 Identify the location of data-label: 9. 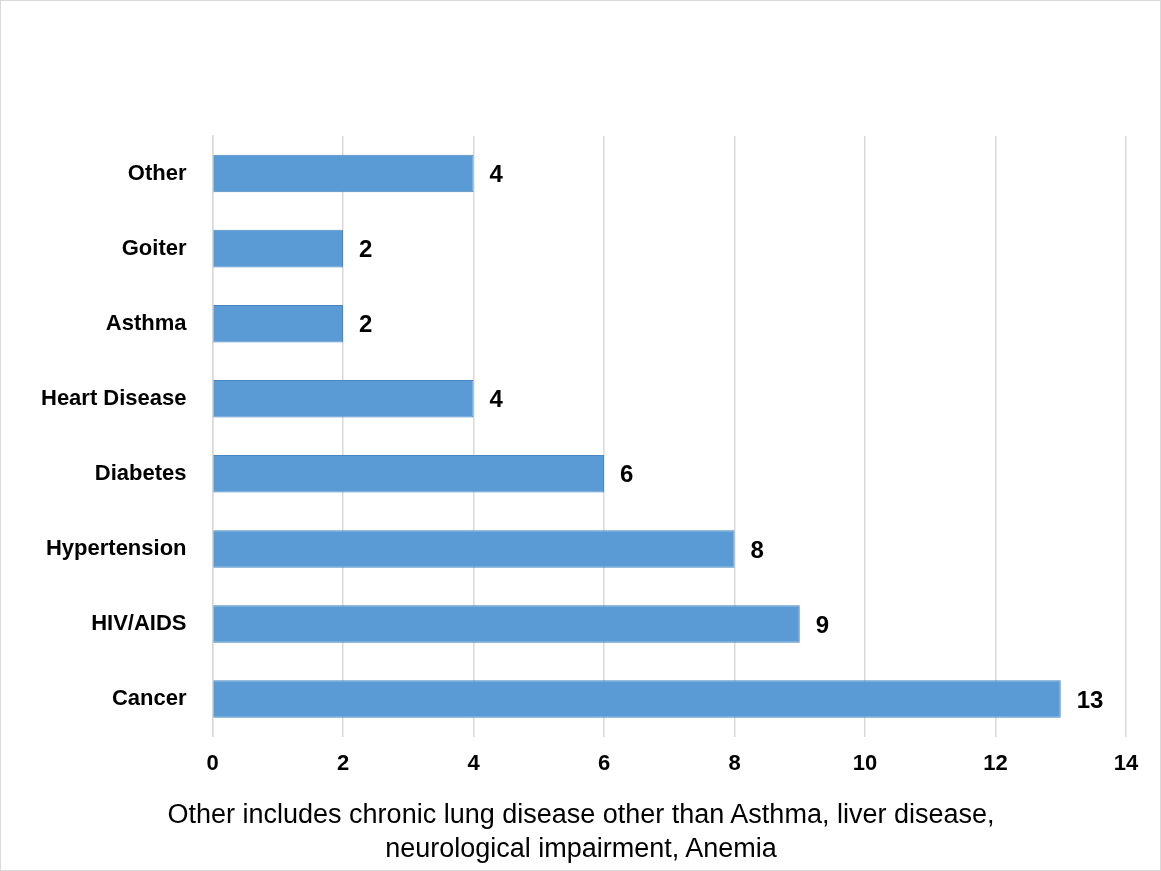
(822, 624).